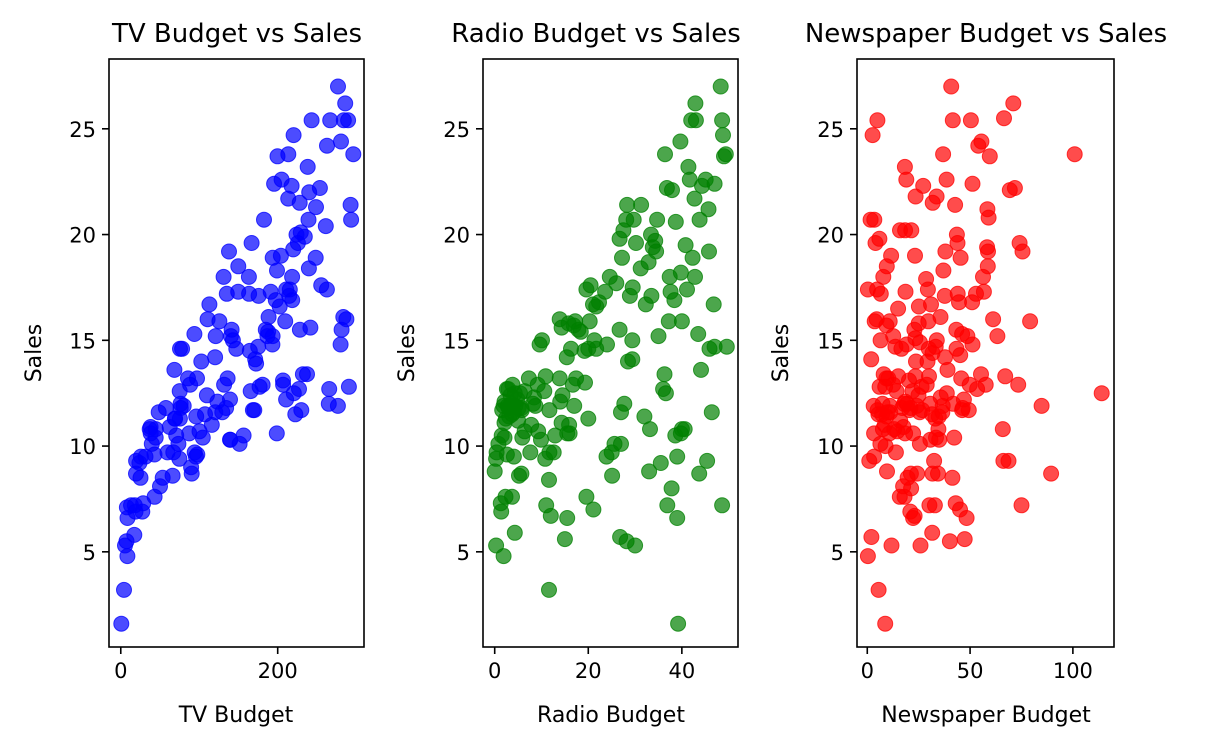  Describe the element at coordinates (970, 671) in the screenshot. I see `newspaper-x-tick-label-50: 50` at that location.